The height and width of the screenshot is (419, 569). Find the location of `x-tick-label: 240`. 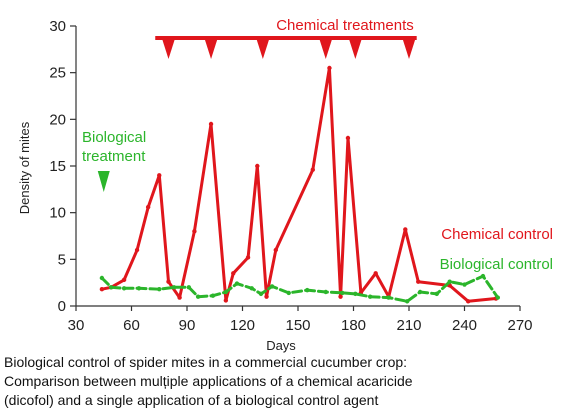

x-tick-label: 240 is located at coordinates (464, 325).